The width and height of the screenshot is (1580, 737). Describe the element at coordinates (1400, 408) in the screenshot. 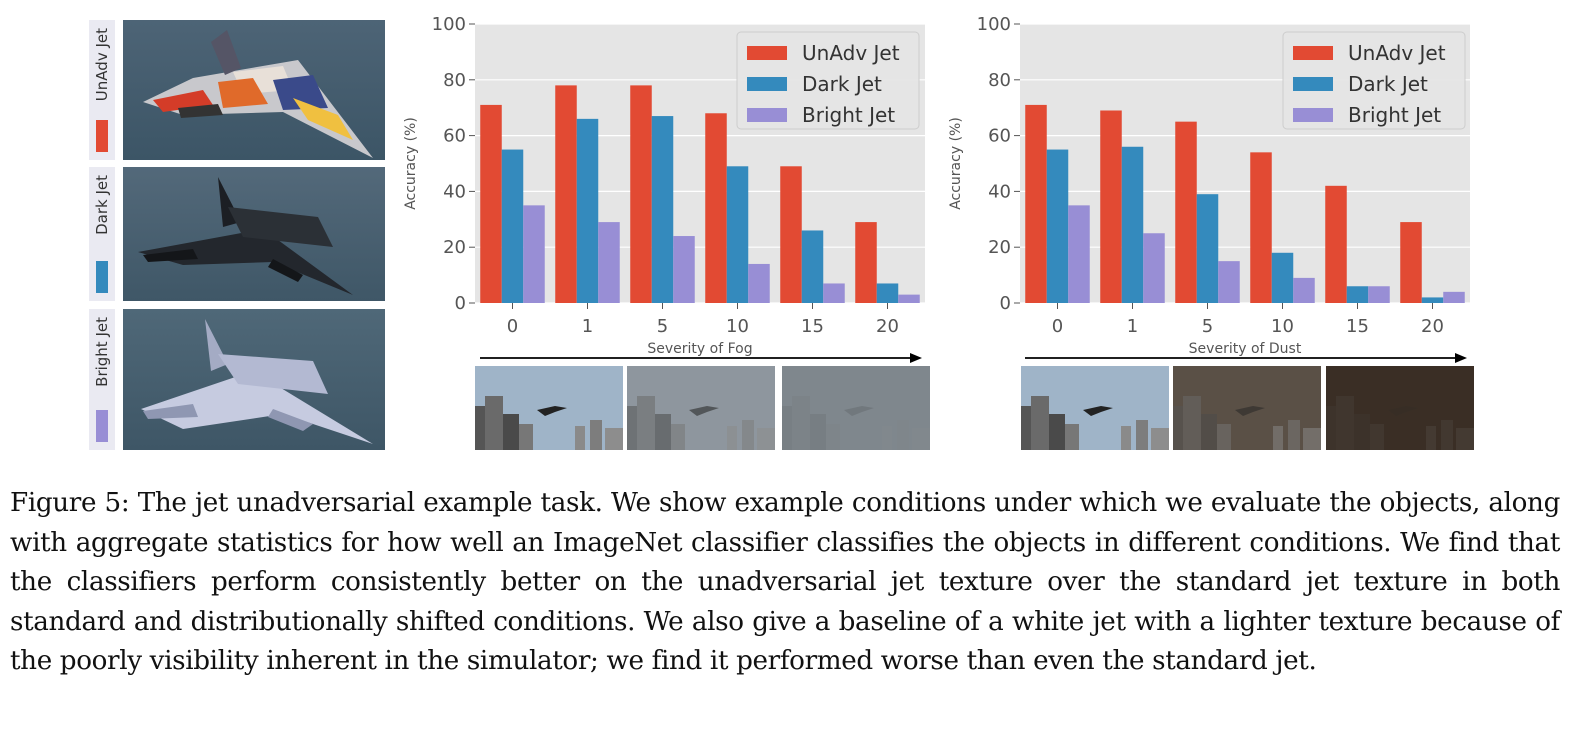

I see `heavy-dust-thumbnail` at that location.